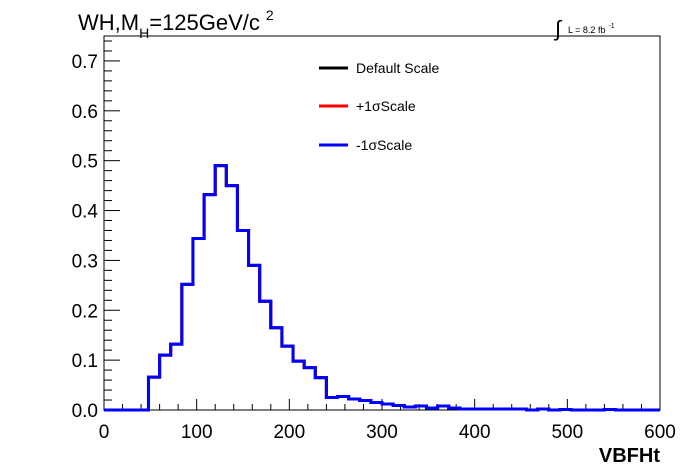  Describe the element at coordinates (611, 26) in the screenshot. I see `lumi-superscript: -1` at that location.